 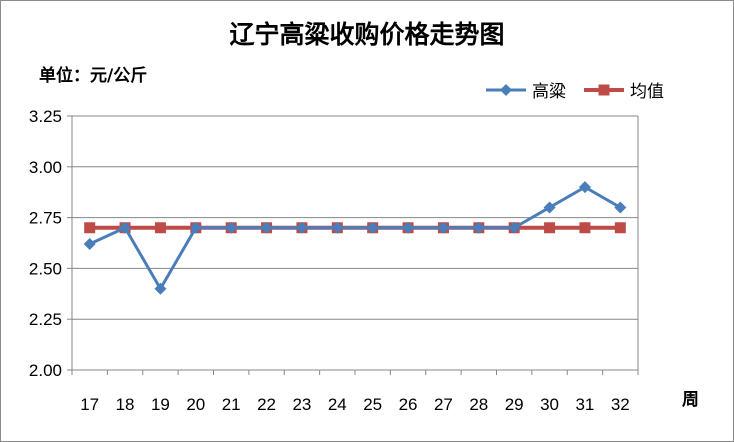 I want to click on y-tick-label: 2.50, so click(x=45, y=268).